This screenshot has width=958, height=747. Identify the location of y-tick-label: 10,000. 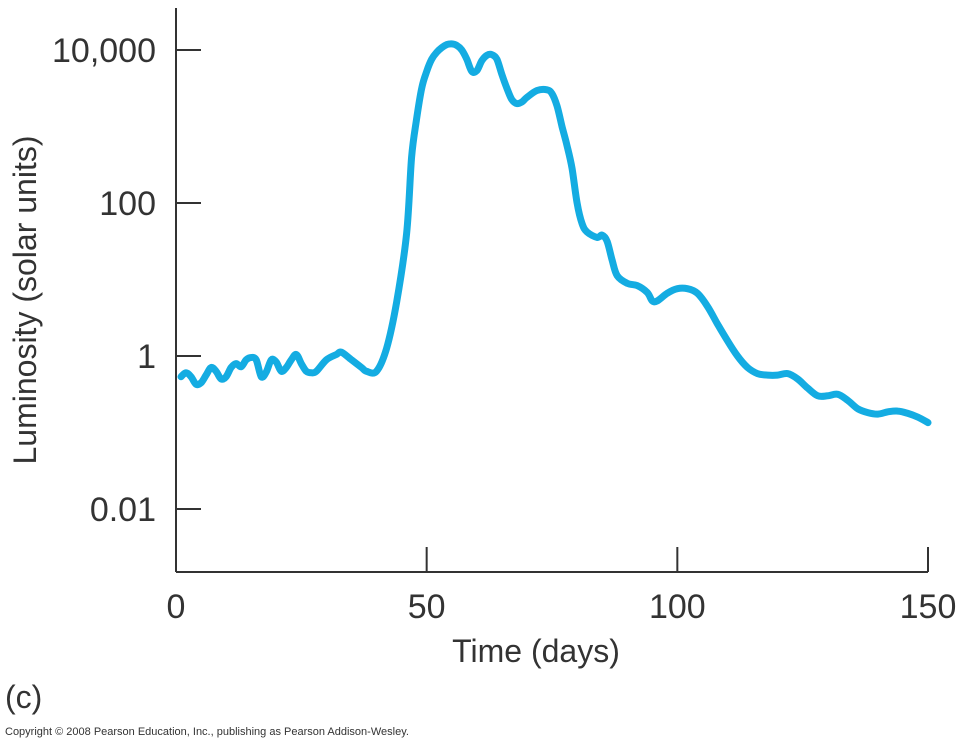
(104, 51).